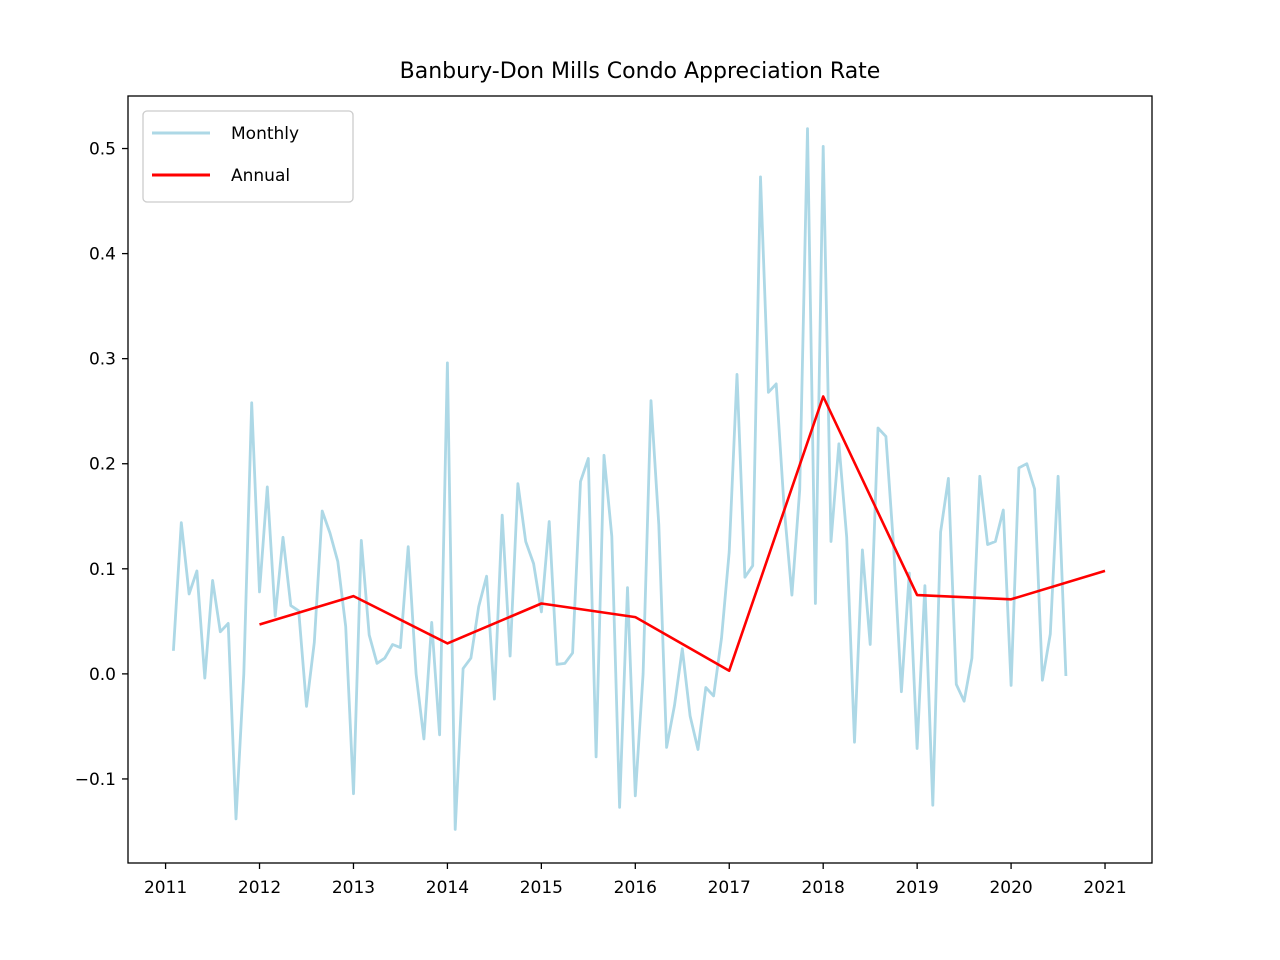 The image size is (1280, 960). I want to click on x-tick-label: 2021, so click(1104, 888).